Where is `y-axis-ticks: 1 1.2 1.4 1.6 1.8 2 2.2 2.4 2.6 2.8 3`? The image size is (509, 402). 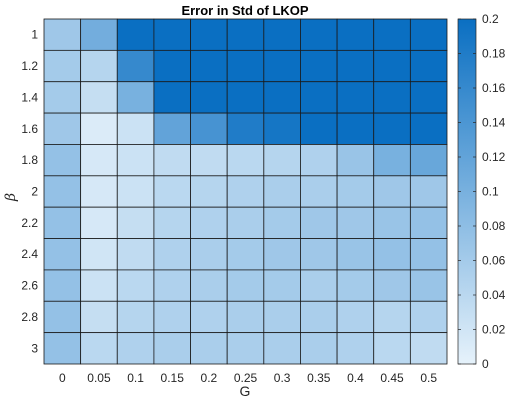
y-axis-ticks: 1 1.2 1.4 1.6 1.8 2 2.2 2.4 2.6 2.8 3 is located at coordinates (29, 192).